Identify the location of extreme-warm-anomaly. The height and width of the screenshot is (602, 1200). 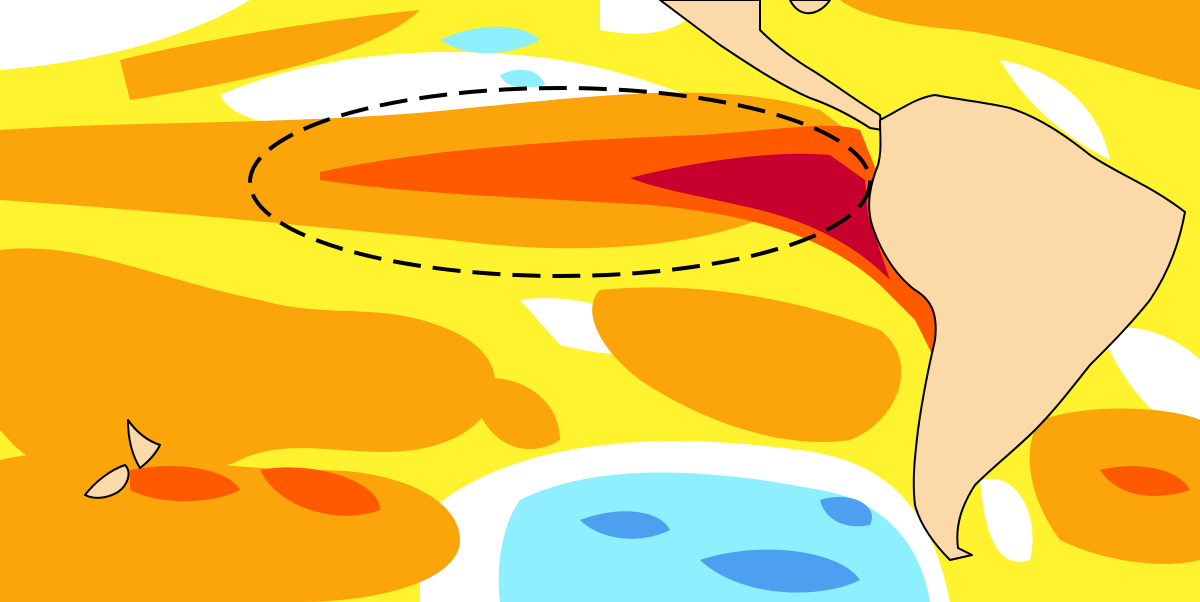
(760, 216).